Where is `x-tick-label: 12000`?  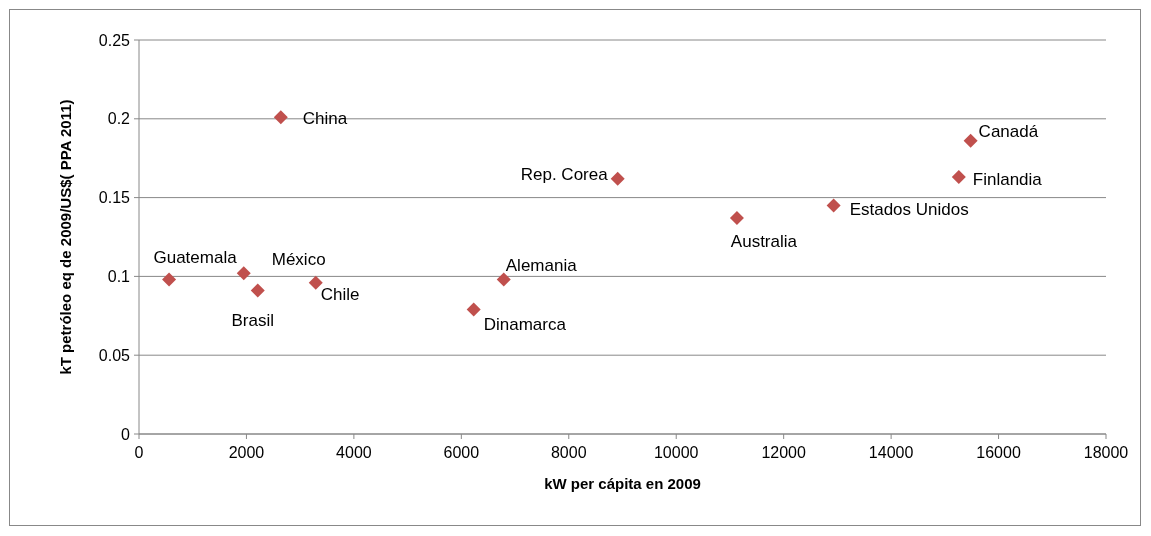 x-tick-label: 12000 is located at coordinates (784, 452).